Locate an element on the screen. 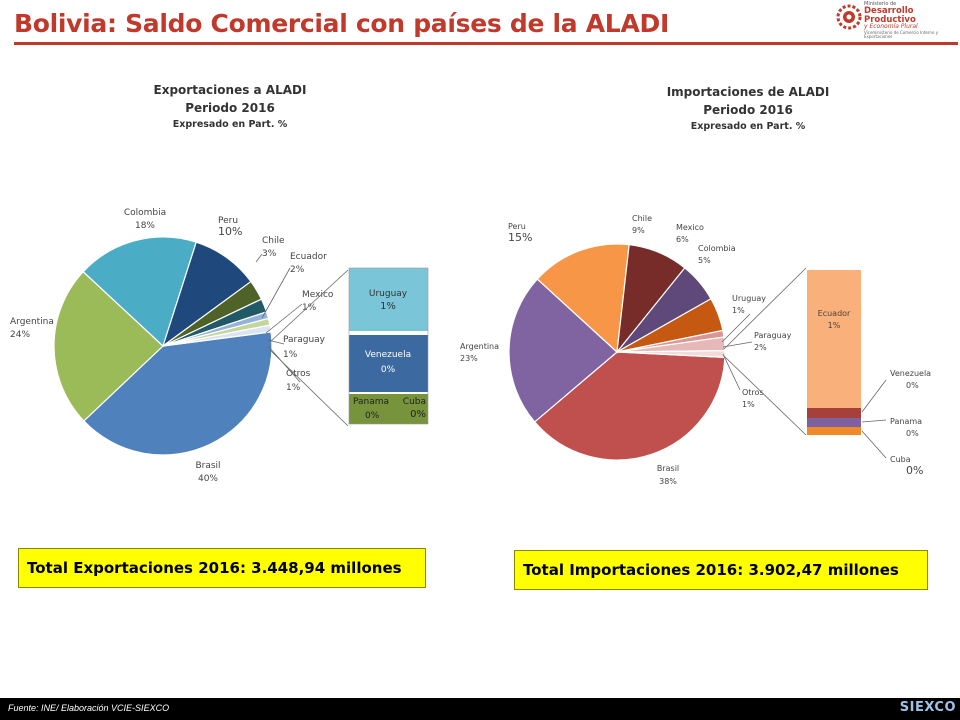  import-leader-cuba is located at coordinates (874, 444).